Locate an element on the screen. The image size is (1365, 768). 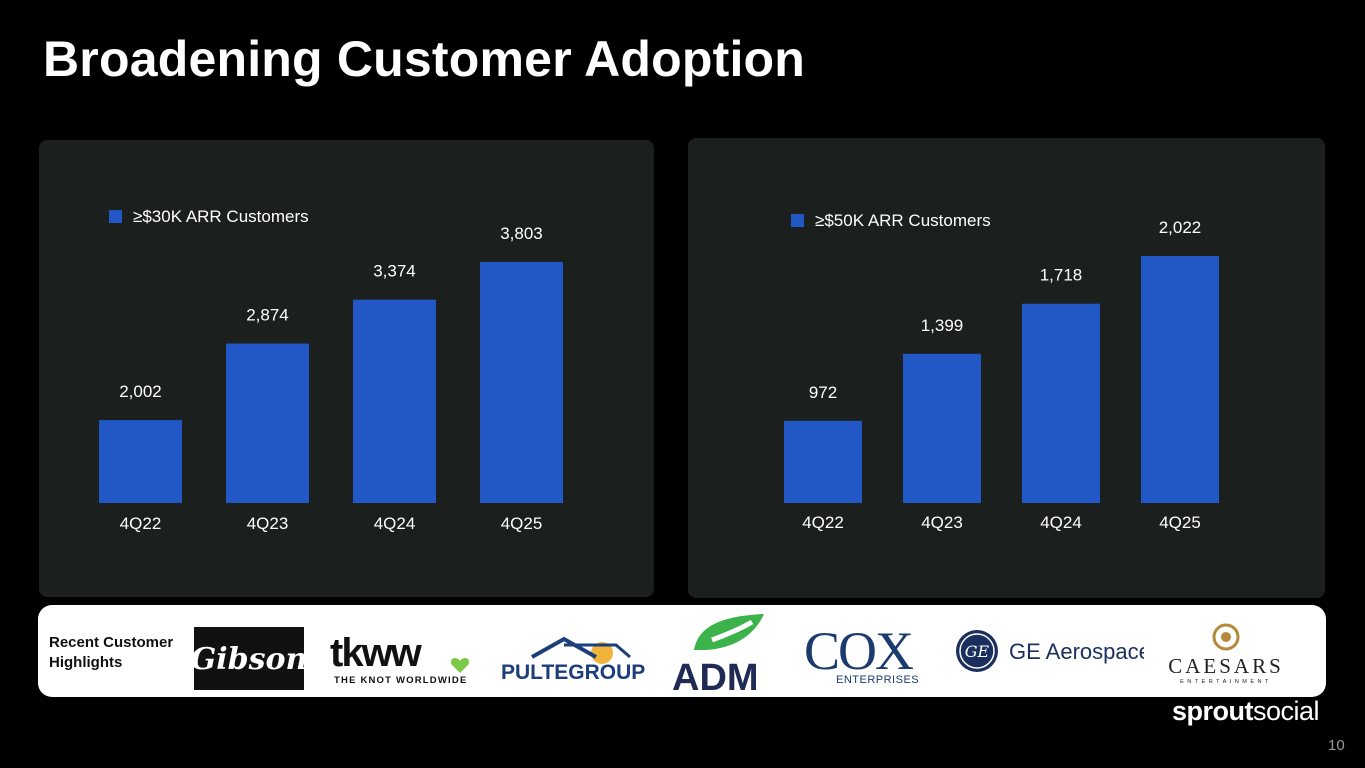
slide-title: Broadening Customer Adoption is located at coordinates (424, 59).